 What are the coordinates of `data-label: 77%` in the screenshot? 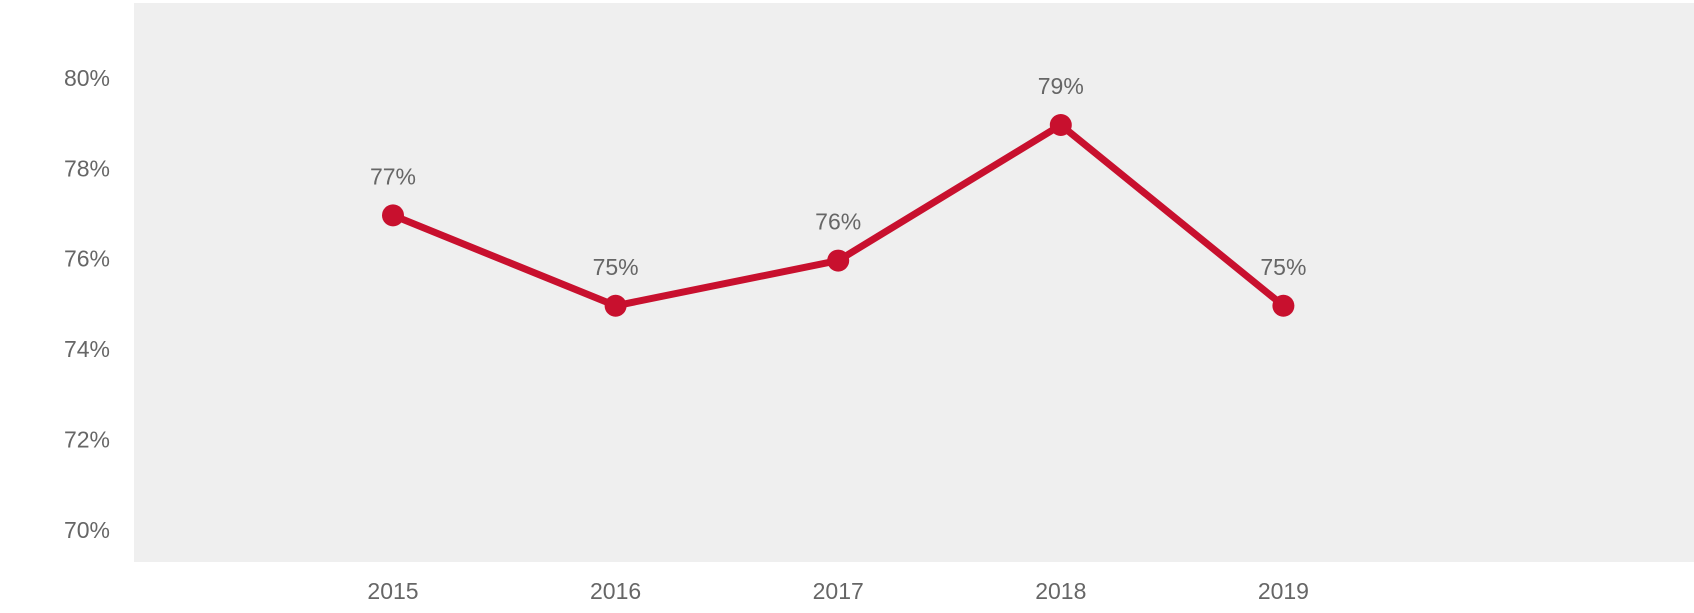 It's located at (393, 176).